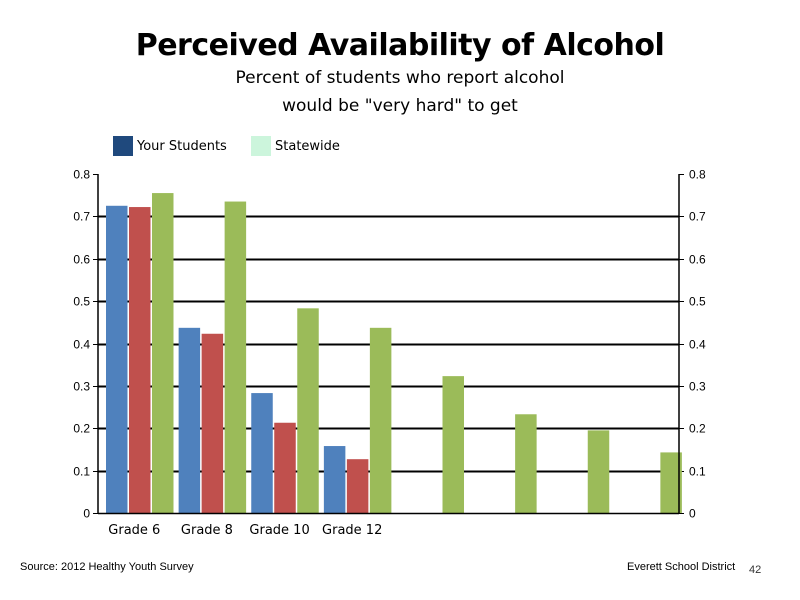  Describe the element at coordinates (697, 472) in the screenshot. I see `y2-tick-label: 0.1` at that location.